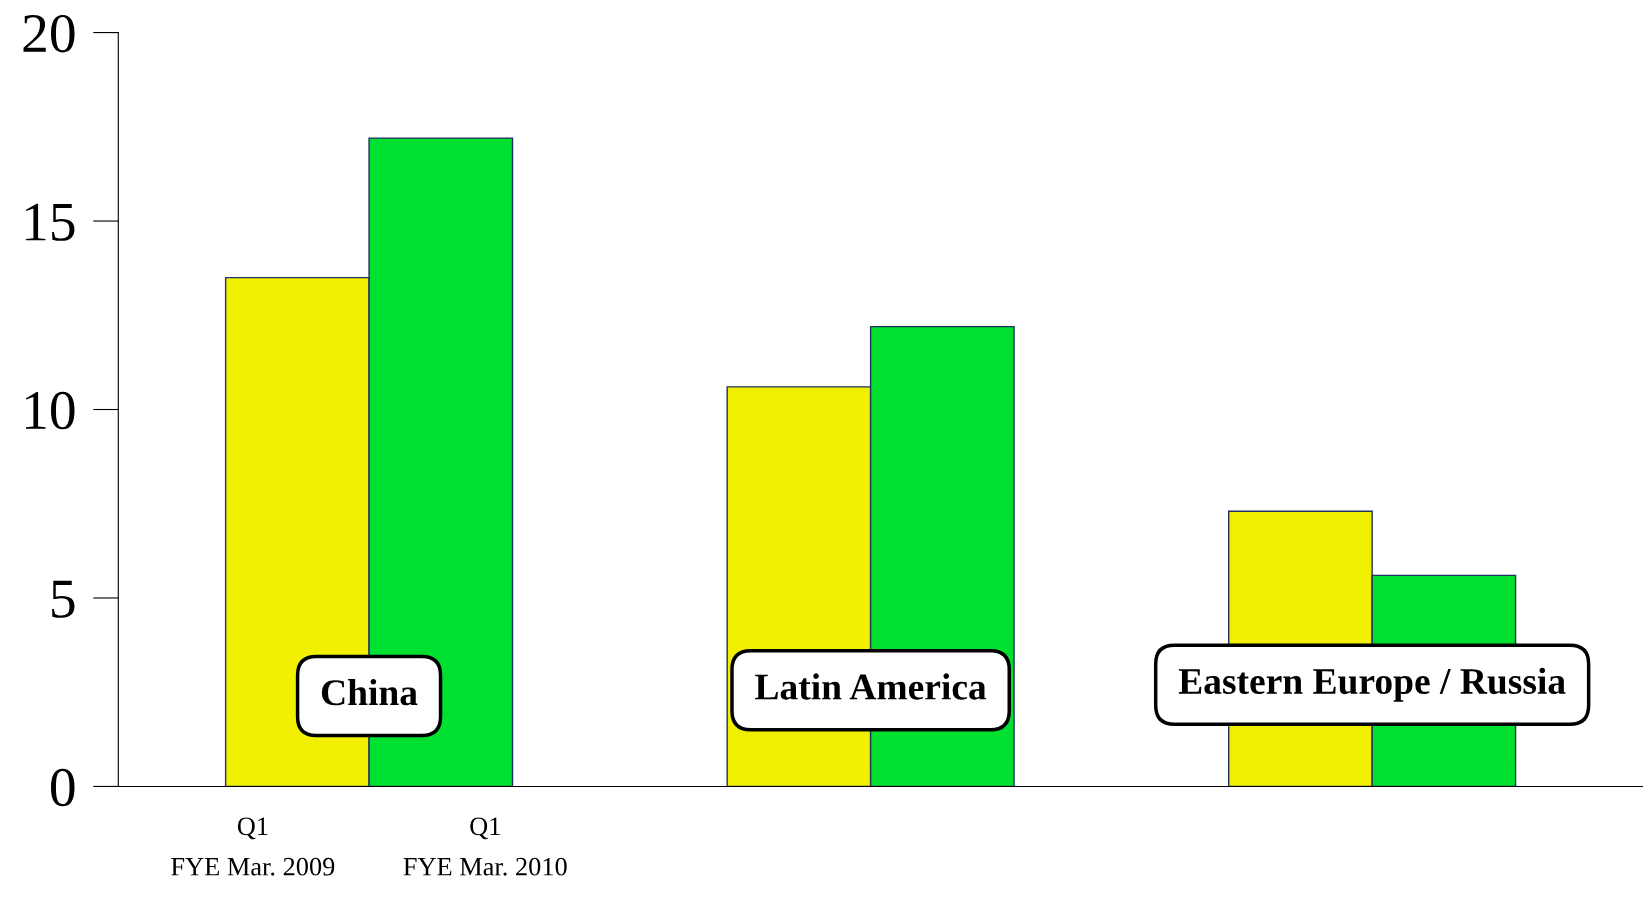 The image size is (1643, 905). What do you see at coordinates (50, 222) in the screenshot?
I see `y-tick-label: 15` at bounding box center [50, 222].